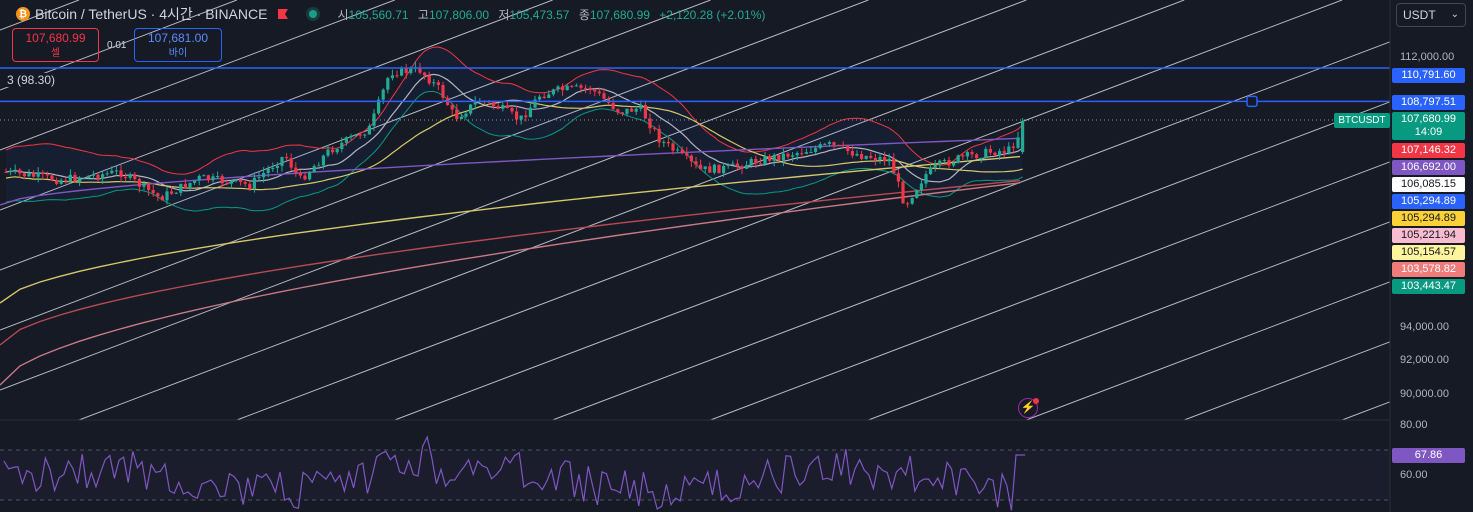 This screenshot has width=1473, height=512. I want to click on current-price-badge: 107,680.99 14:09, so click(1428, 126).